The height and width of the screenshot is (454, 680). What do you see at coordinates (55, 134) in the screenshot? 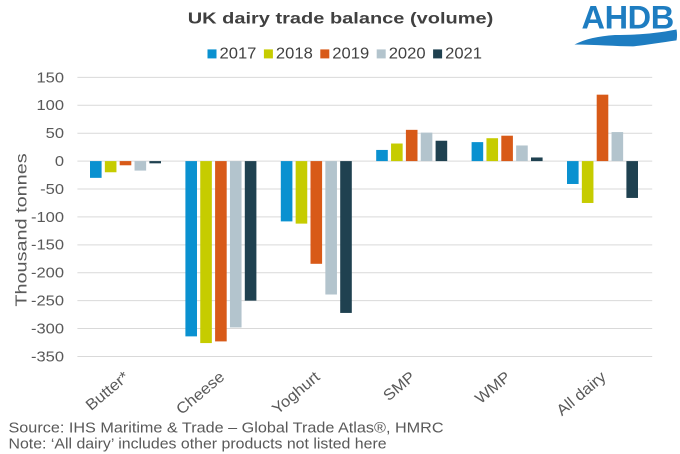
I see `svg-text: 50` at bounding box center [55, 134].